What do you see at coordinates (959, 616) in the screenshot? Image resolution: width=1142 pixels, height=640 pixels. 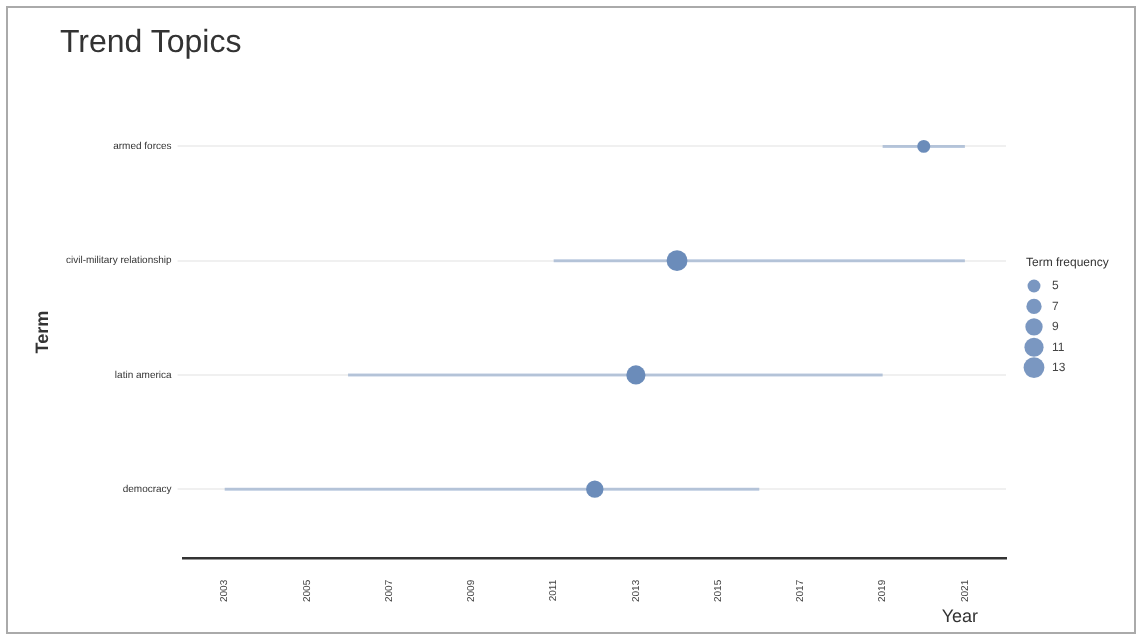 I see `x-axis-title: Year` at bounding box center [959, 616].